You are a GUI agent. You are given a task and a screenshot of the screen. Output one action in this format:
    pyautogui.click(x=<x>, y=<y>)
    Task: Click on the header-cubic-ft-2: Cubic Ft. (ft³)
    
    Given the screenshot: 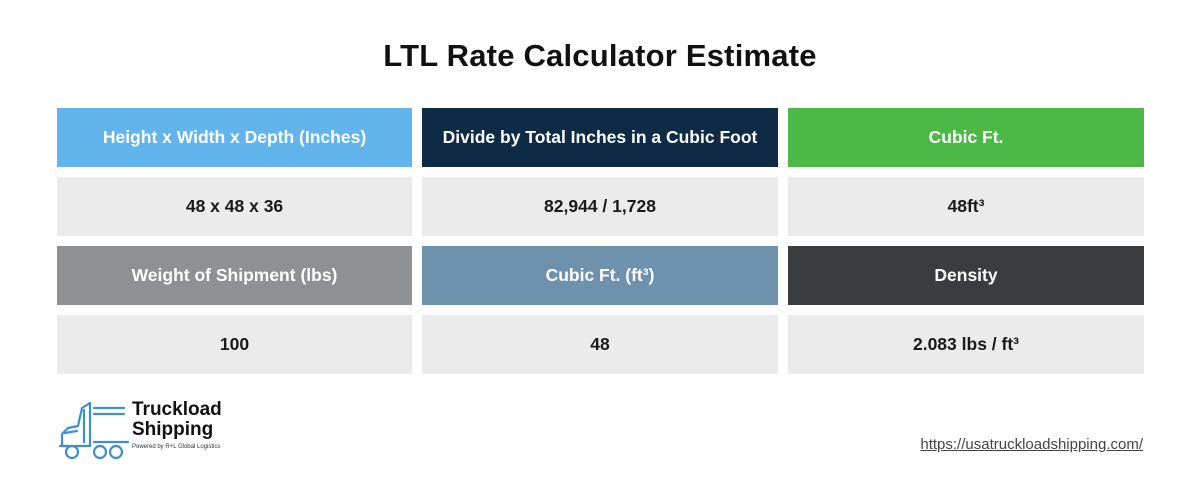 What is the action you would take?
    pyautogui.click(x=600, y=275)
    